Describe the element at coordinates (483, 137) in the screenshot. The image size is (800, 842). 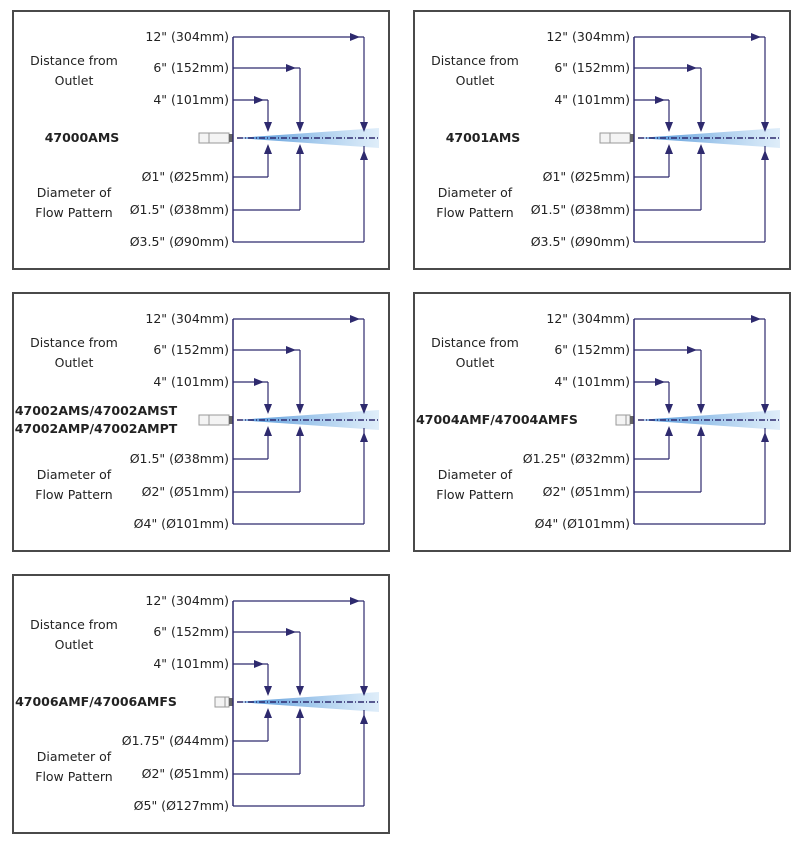
I see `model-number: 47001AMS` at that location.